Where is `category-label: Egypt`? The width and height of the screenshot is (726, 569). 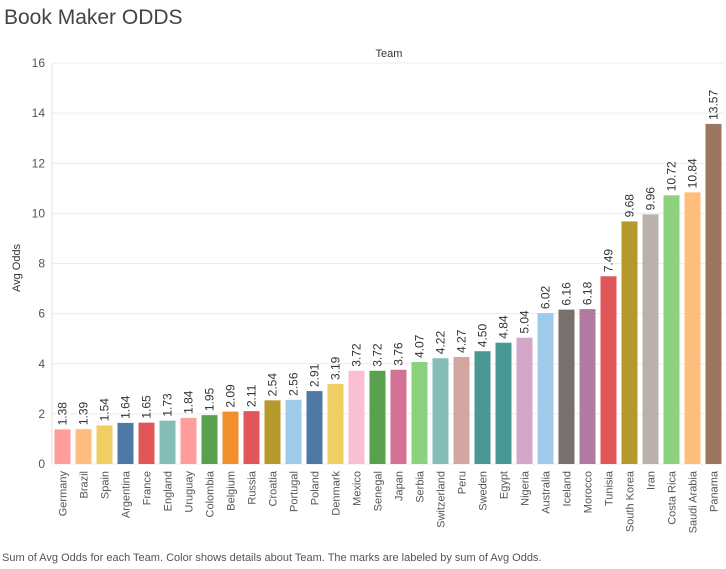 category-label: Egypt is located at coordinates (505, 485).